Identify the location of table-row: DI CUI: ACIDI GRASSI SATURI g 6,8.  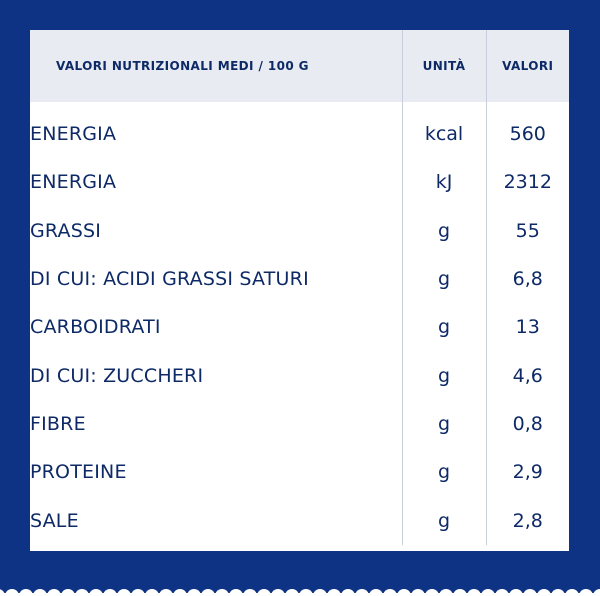
(299, 279).